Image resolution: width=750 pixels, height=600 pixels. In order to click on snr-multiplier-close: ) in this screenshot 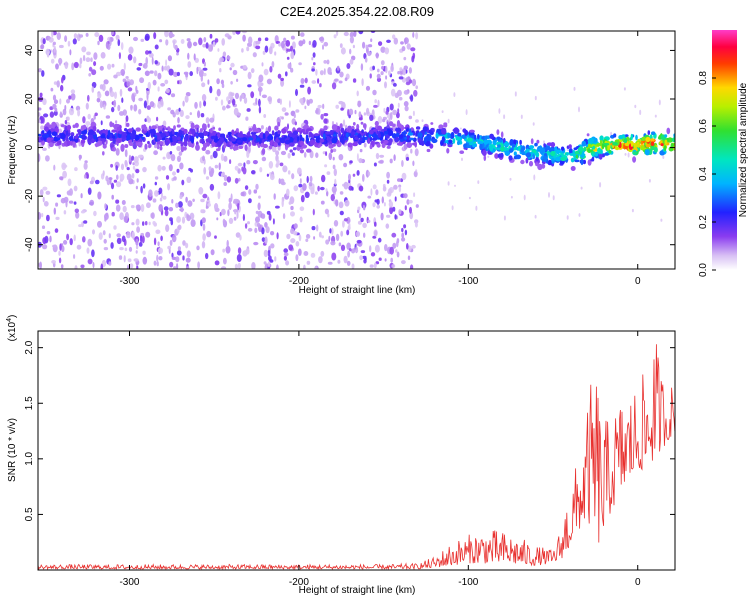, I will do `click(12, 316)`.